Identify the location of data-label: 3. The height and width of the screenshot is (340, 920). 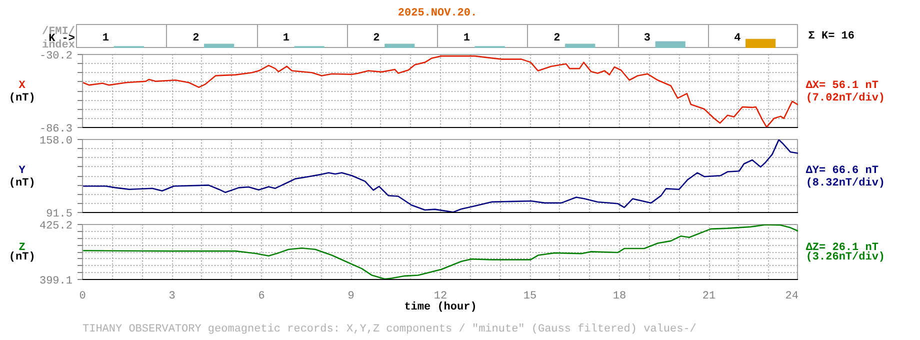
(647, 38).